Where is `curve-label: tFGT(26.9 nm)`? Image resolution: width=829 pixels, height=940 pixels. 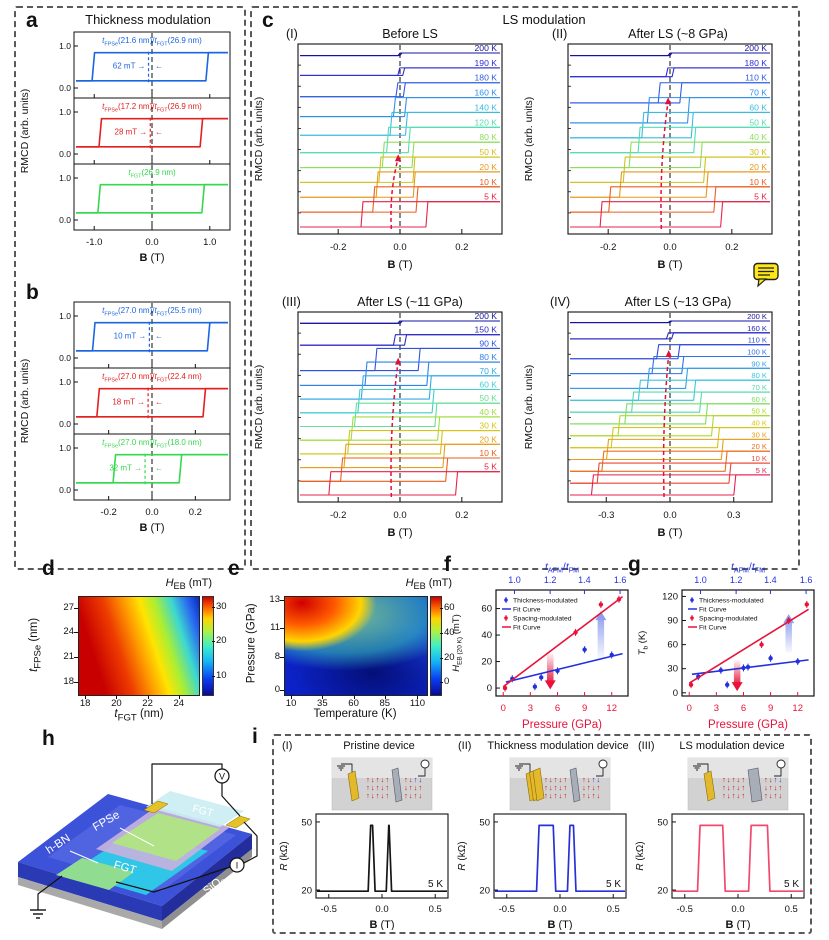 curve-label: tFGT(26.9 nm) is located at coordinates (152, 174).